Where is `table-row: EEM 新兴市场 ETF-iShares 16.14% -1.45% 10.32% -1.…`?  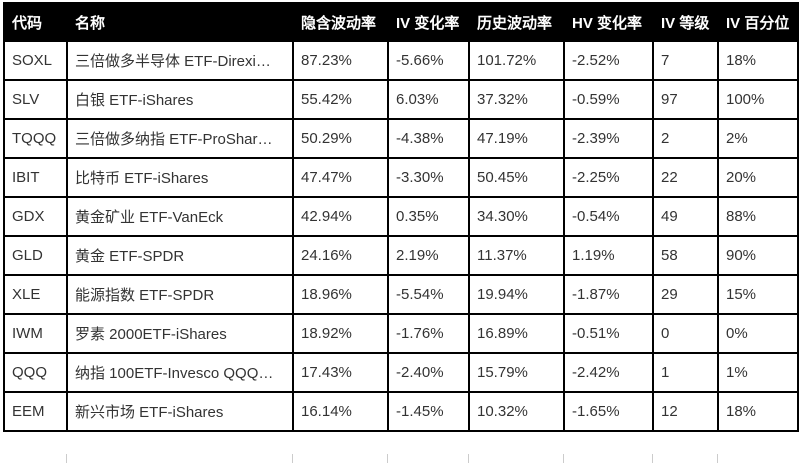
table-row: EEM 新兴市场 ETF-iShares 16.14% -1.45% 10.32% -1.… is located at coordinates (401, 411).